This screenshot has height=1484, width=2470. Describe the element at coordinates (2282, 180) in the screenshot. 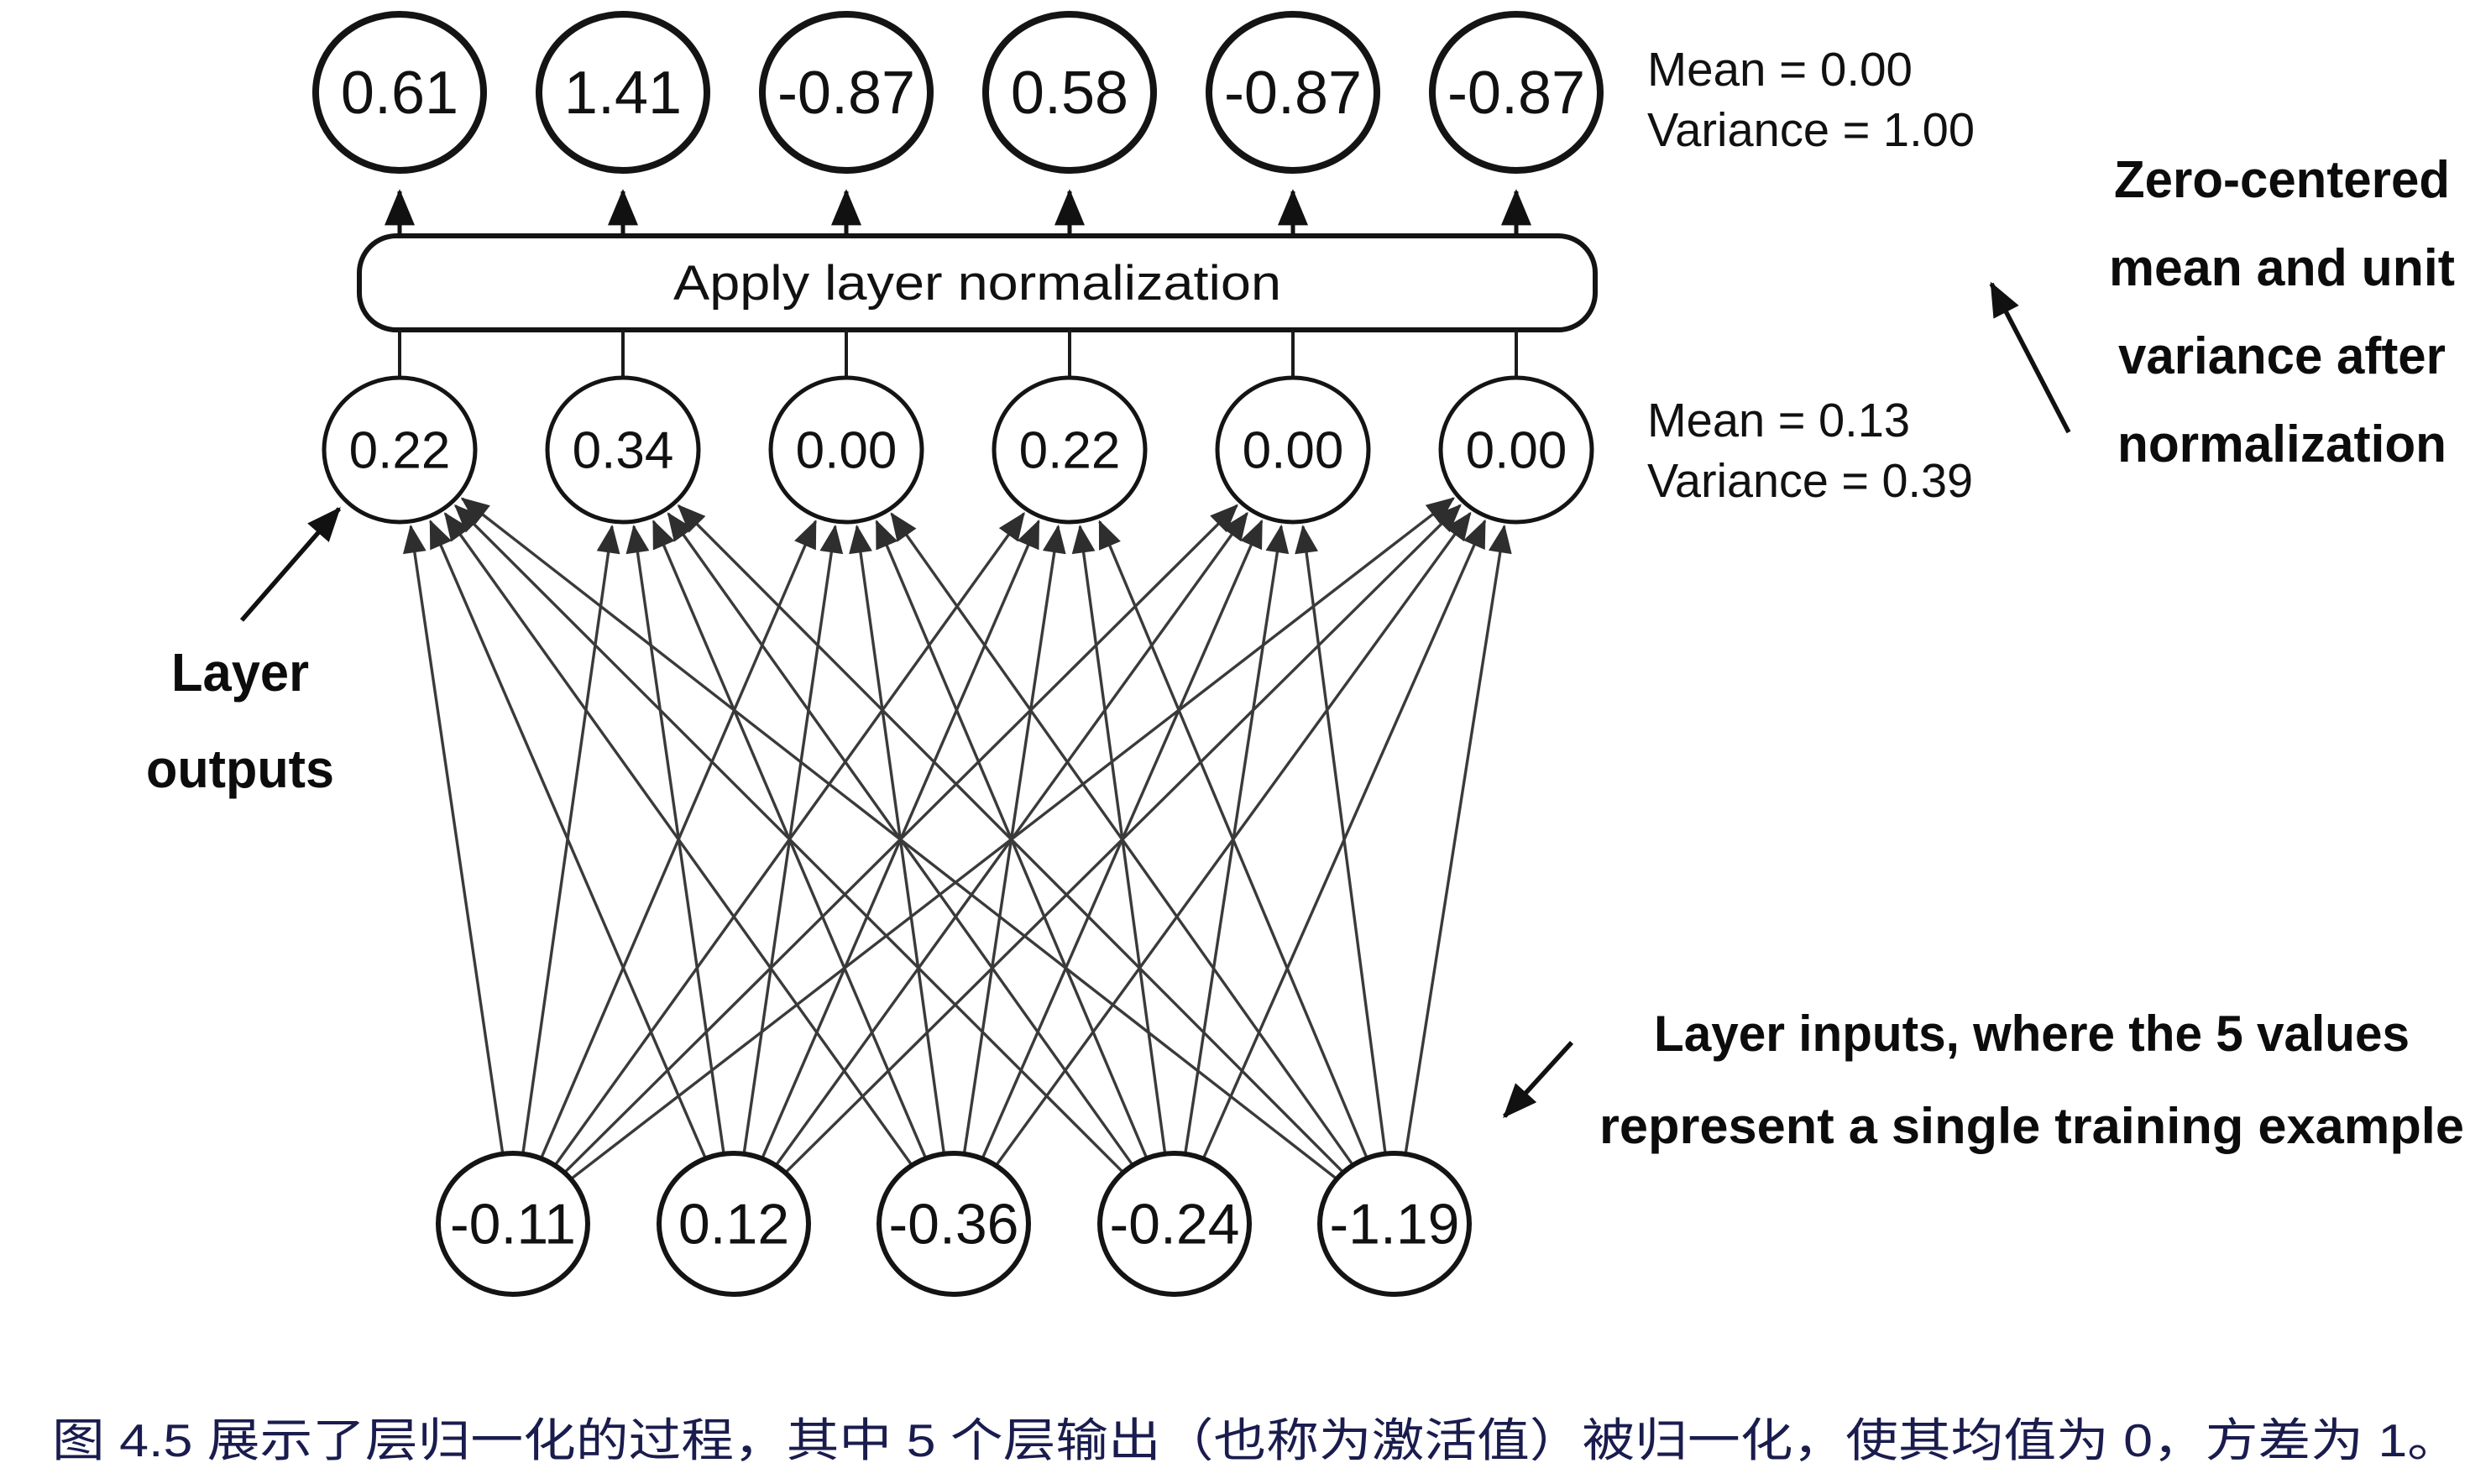

I see `zero-centered-annotation-line: Zero-centered` at that location.